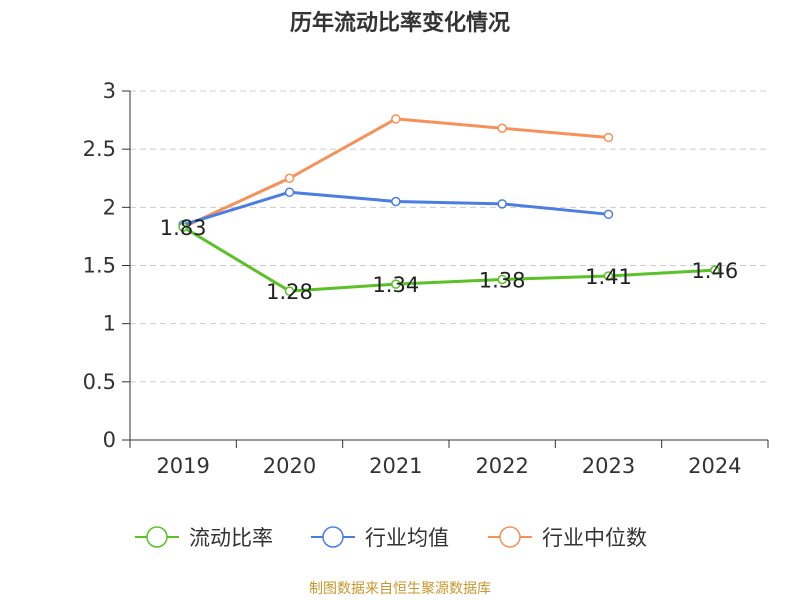 The image size is (800, 600). I want to click on x-tick-label: 2021, so click(395, 466).